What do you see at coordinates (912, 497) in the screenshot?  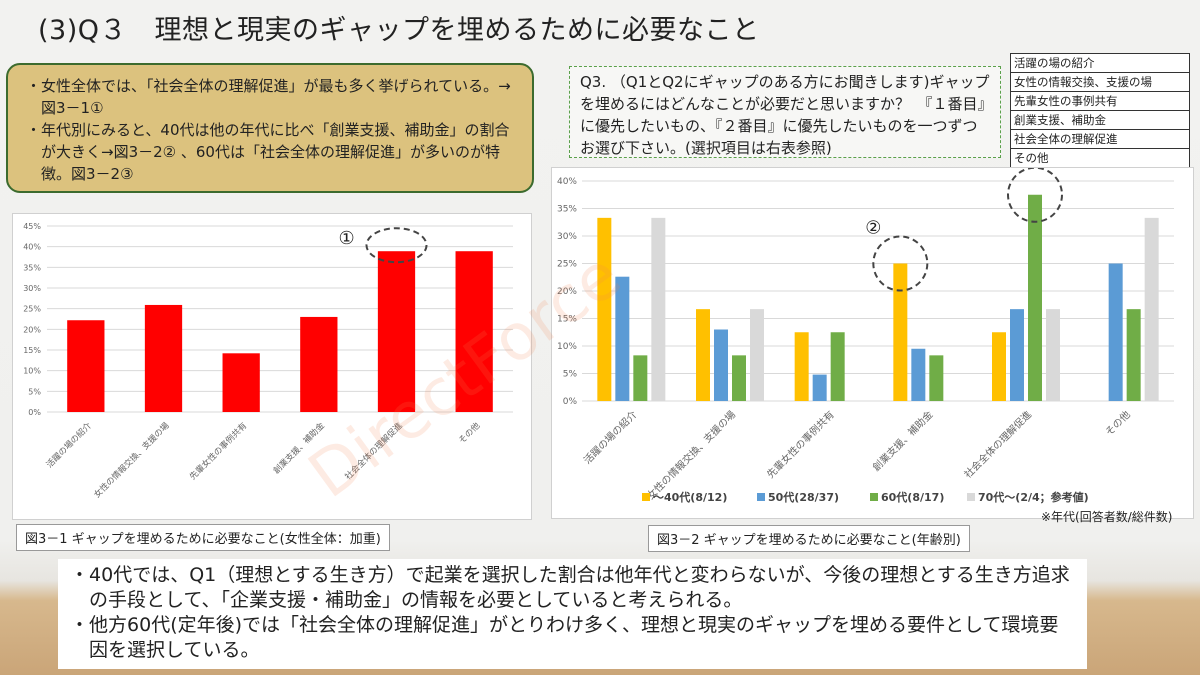 I see `legend-label: 60代(8/17)` at bounding box center [912, 497].